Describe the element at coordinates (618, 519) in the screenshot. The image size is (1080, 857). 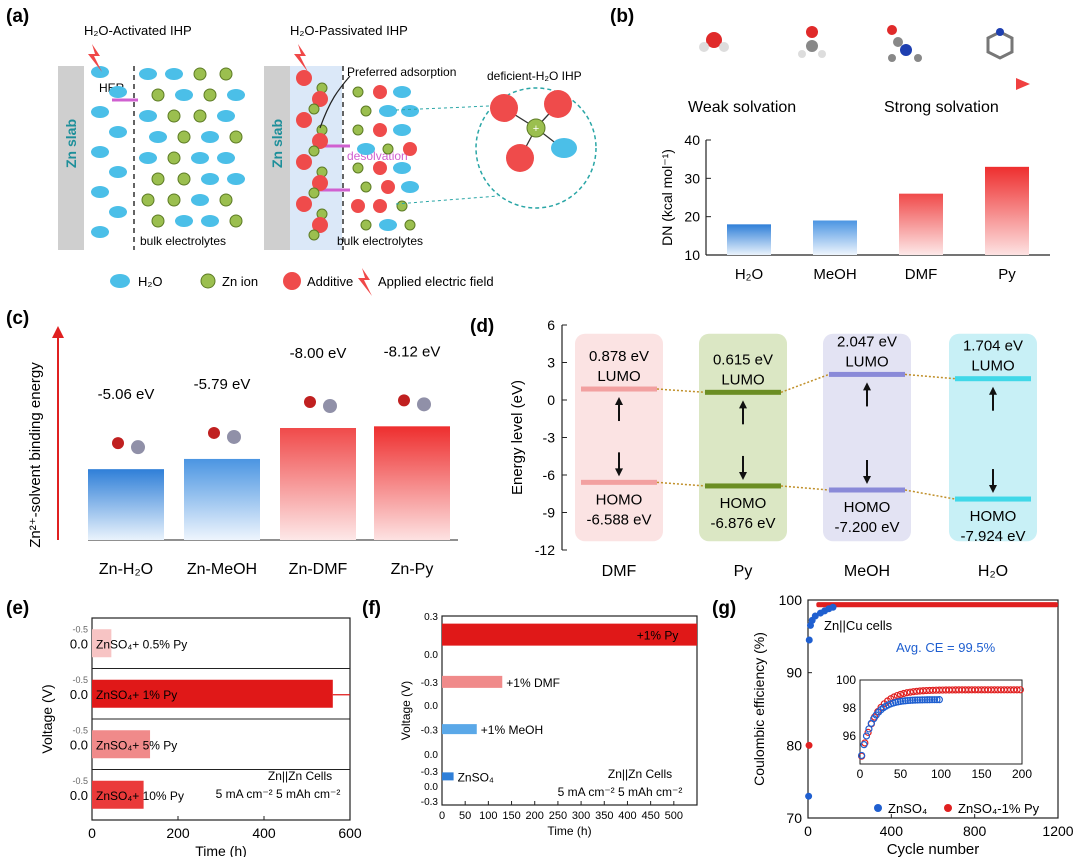
I see `d-homo-value: -6.588 eV` at that location.